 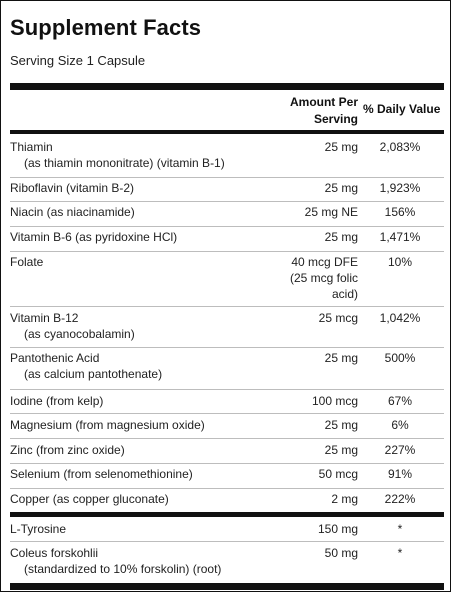 What do you see at coordinates (227, 86) in the screenshot?
I see `thick-divider-top` at bounding box center [227, 86].